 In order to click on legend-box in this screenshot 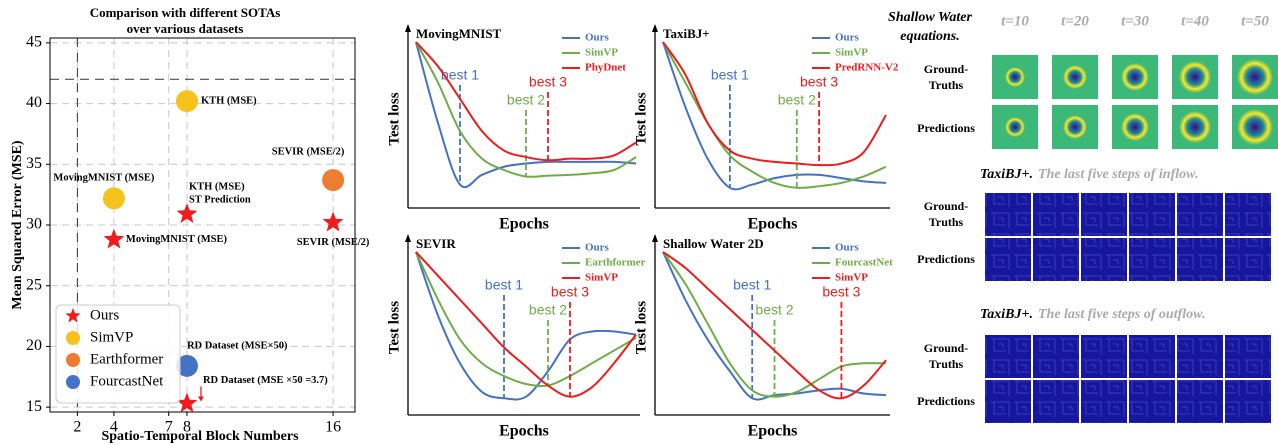, I will do `click(118, 354)`.